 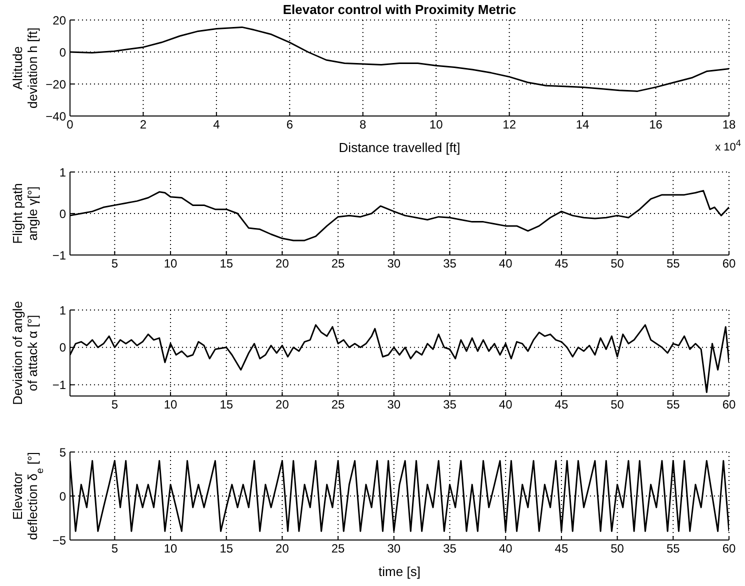 What do you see at coordinates (25, 353) in the screenshot?
I see `y-axis-title: Deviation of angle of attack α [°]` at bounding box center [25, 353].